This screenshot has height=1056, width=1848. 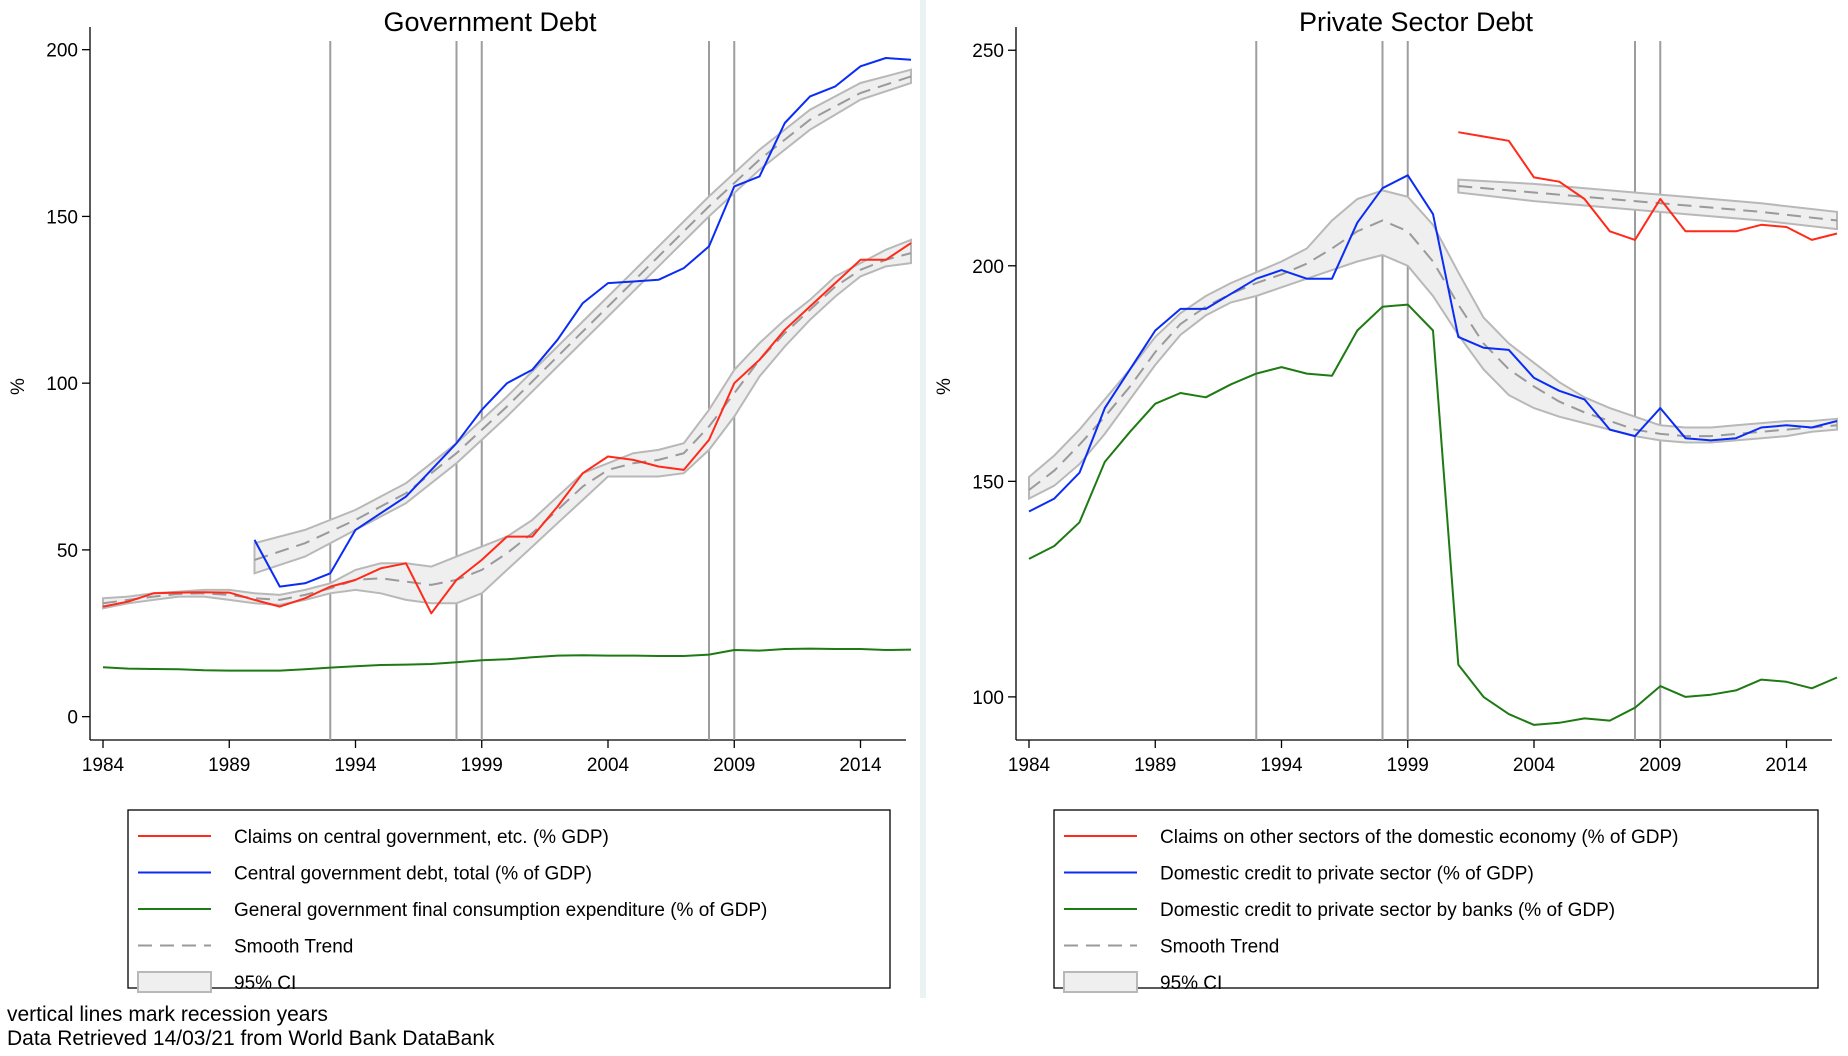 I want to click on series-line-claims-on-other-sectors-of-the-domestic-, so click(x=1648, y=186).